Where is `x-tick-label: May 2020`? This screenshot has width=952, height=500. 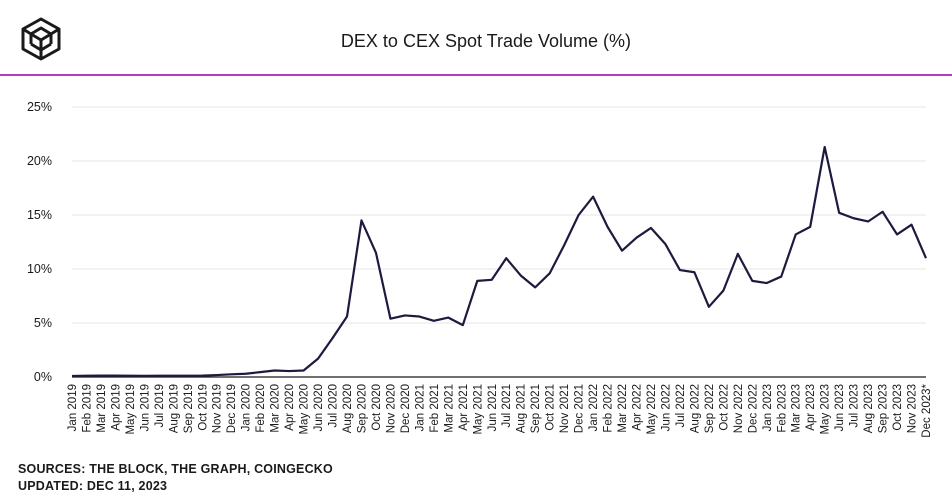
x-tick-label: May 2020 is located at coordinates (305, 409).